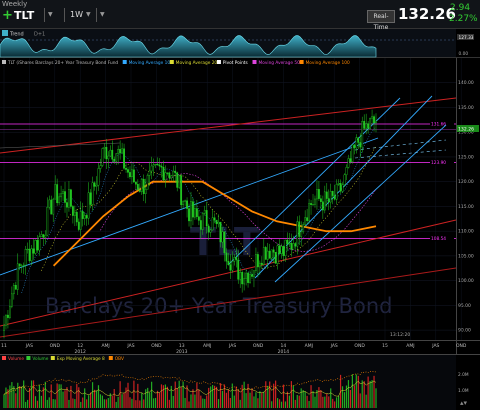  I want to click on time-tick-year: 2014, so click(284, 352).